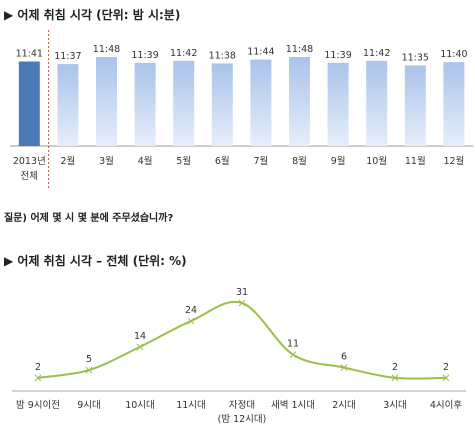 The image size is (475, 429). What do you see at coordinates (242, 419) in the screenshot?
I see `line-category-label: (밤 12시대)` at bounding box center [242, 419].